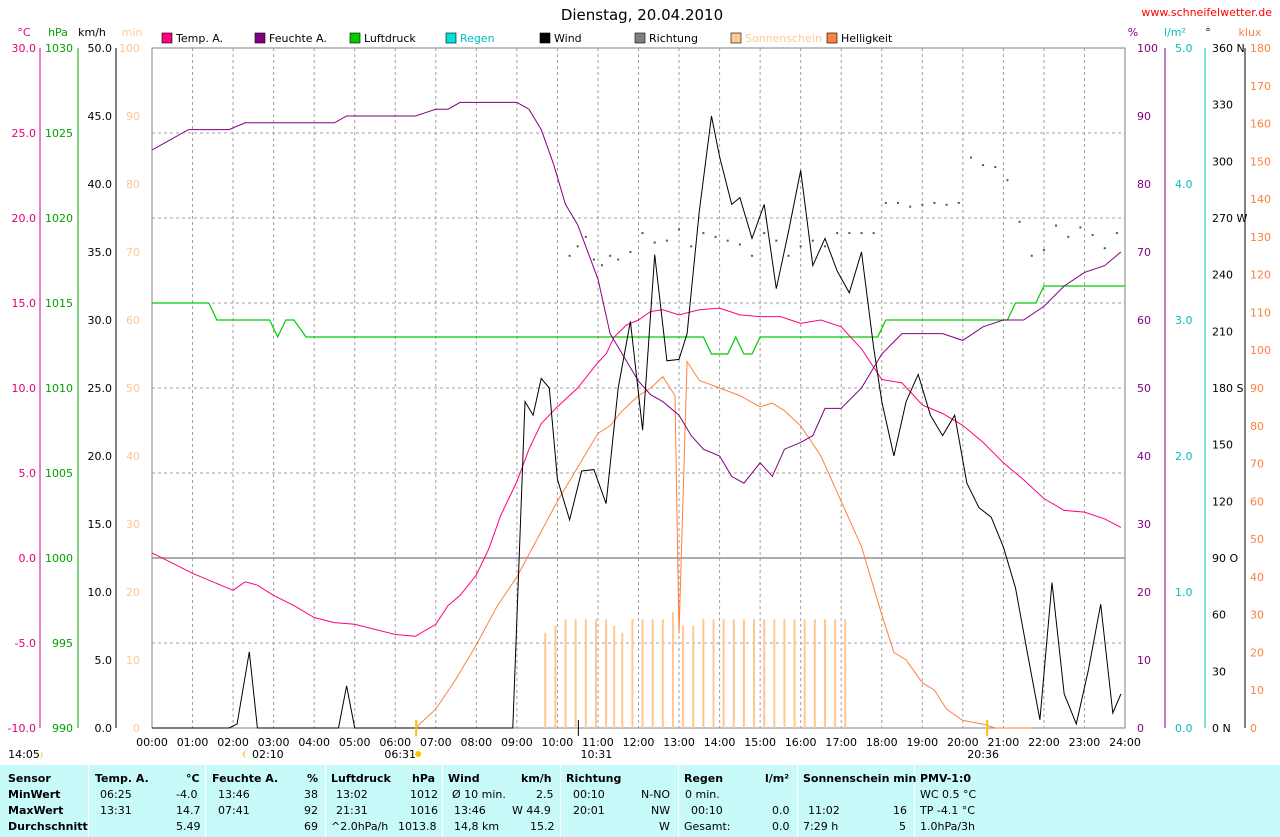 The height and width of the screenshot is (837, 1280). Describe the element at coordinates (642, 15) in the screenshot. I see `chart-title: Dienstag, 20.04.2010` at that location.